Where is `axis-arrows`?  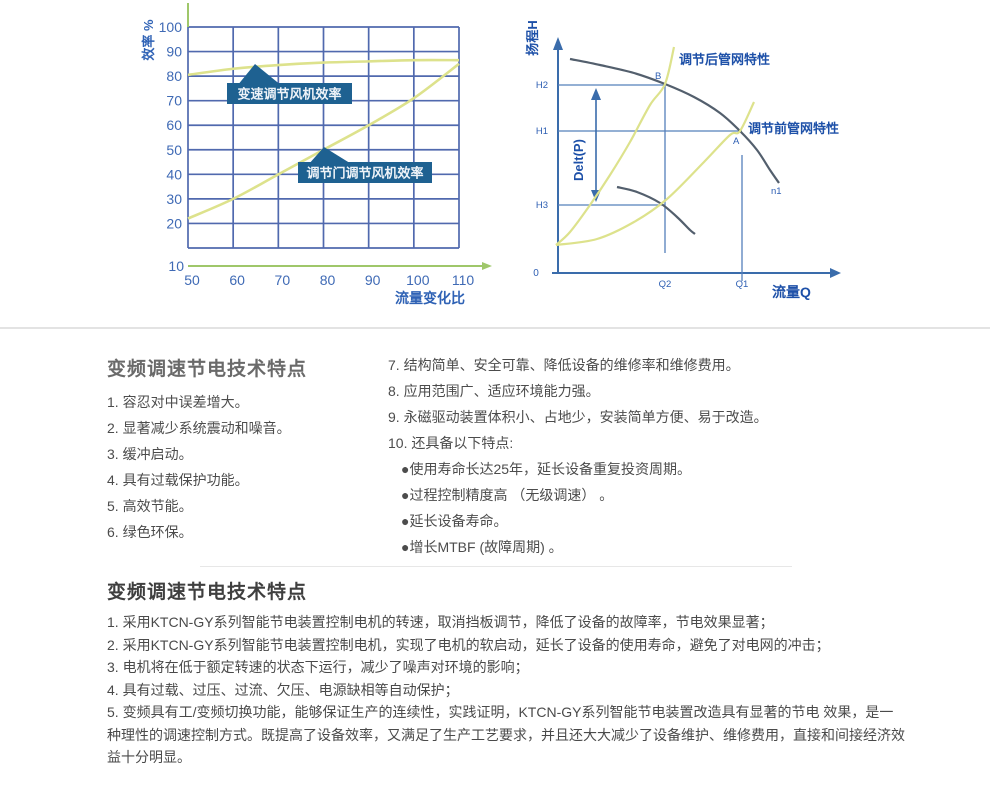 axis-arrows is located at coordinates (339, 136).